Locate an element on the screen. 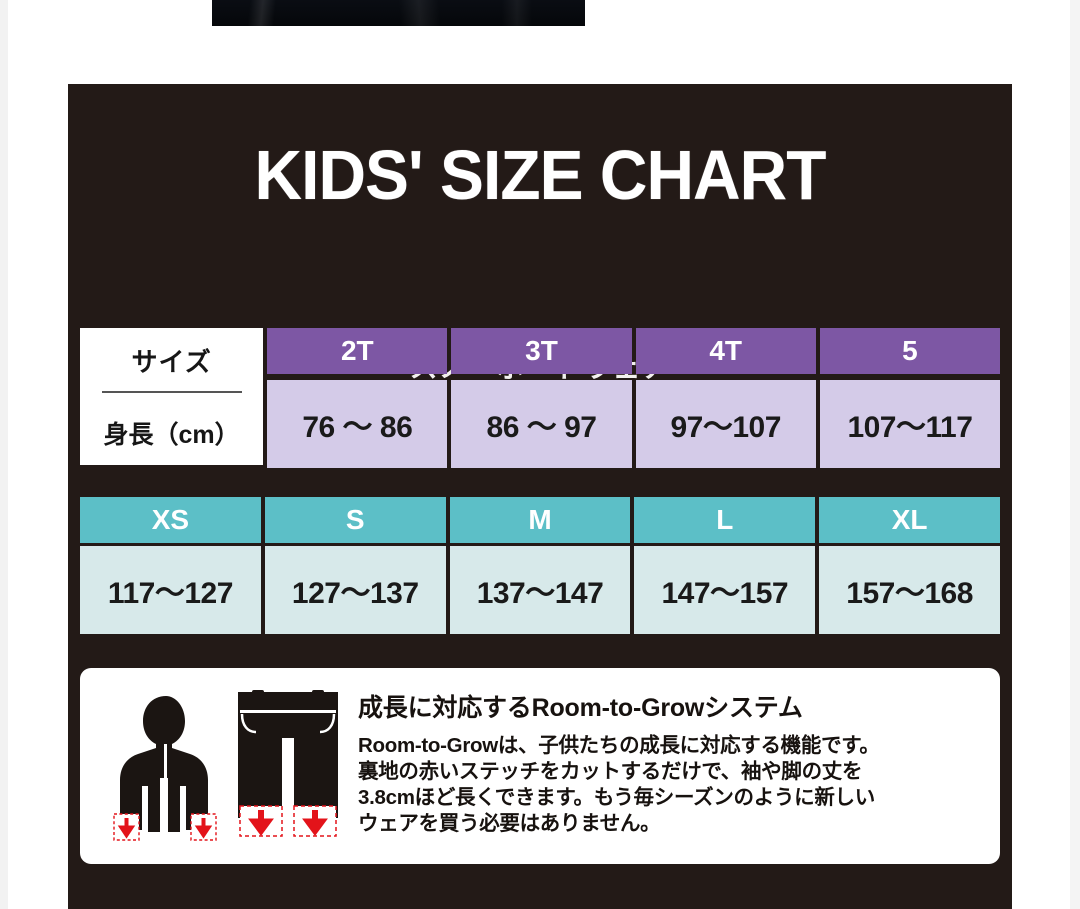  kids-value-row: 76 ～ 86 86 ～ 97 97～107 107～117 is located at coordinates (634, 424).